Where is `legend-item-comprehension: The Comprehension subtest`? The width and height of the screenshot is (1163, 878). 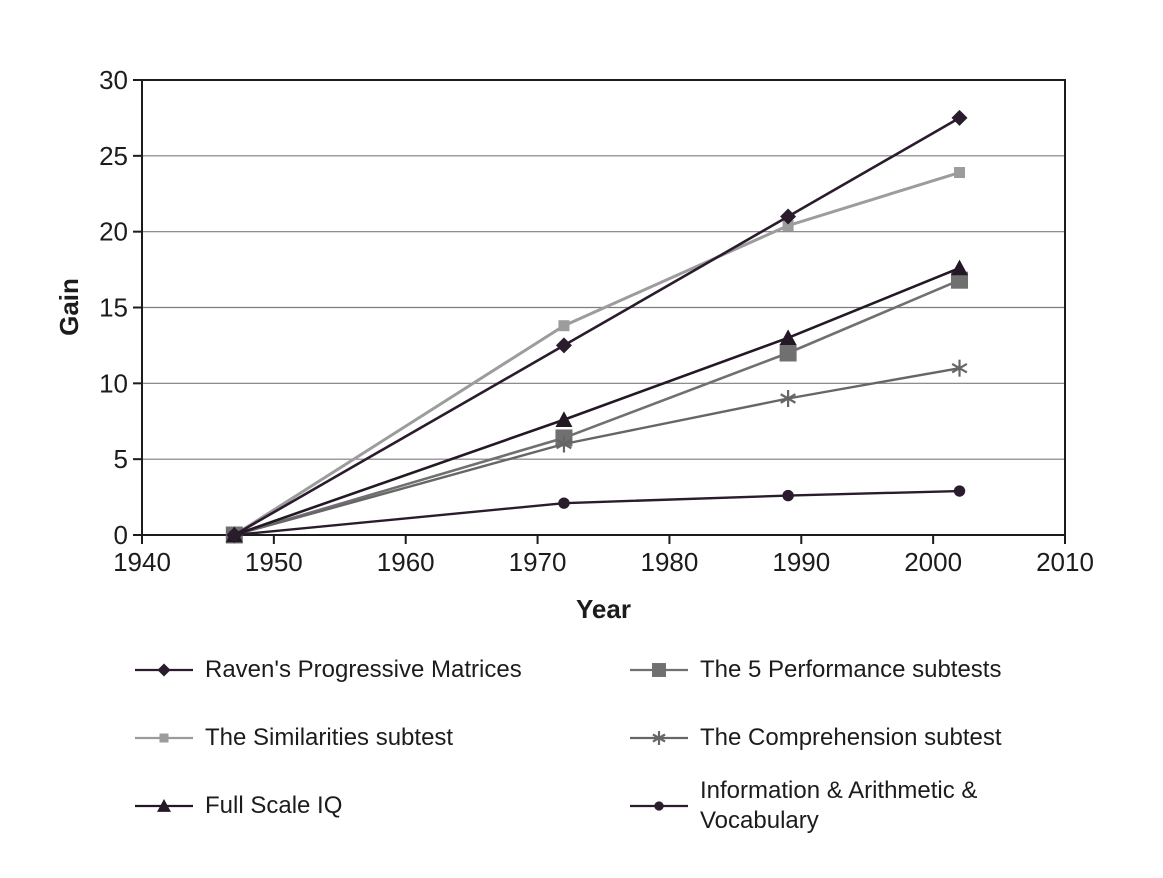
legend-item-comprehension: The Comprehension subtest is located at coordinates (837, 738).